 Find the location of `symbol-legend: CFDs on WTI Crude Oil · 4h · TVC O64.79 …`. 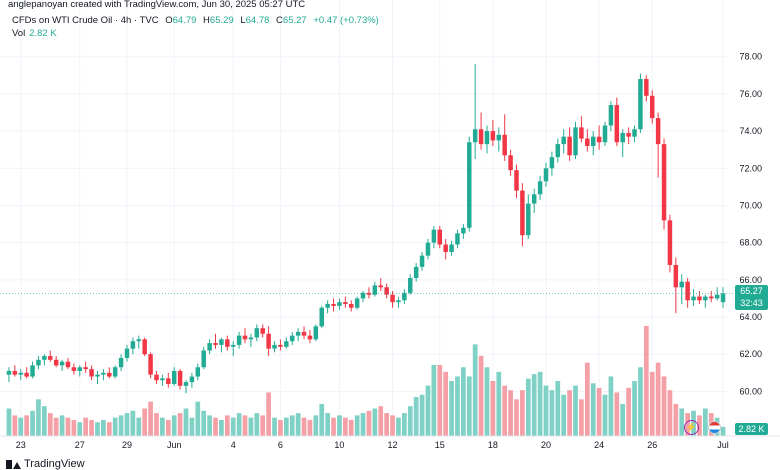

symbol-legend: CFDs on WTI Crude Oil · 4h · TVC O64.79 … is located at coordinates (195, 20).